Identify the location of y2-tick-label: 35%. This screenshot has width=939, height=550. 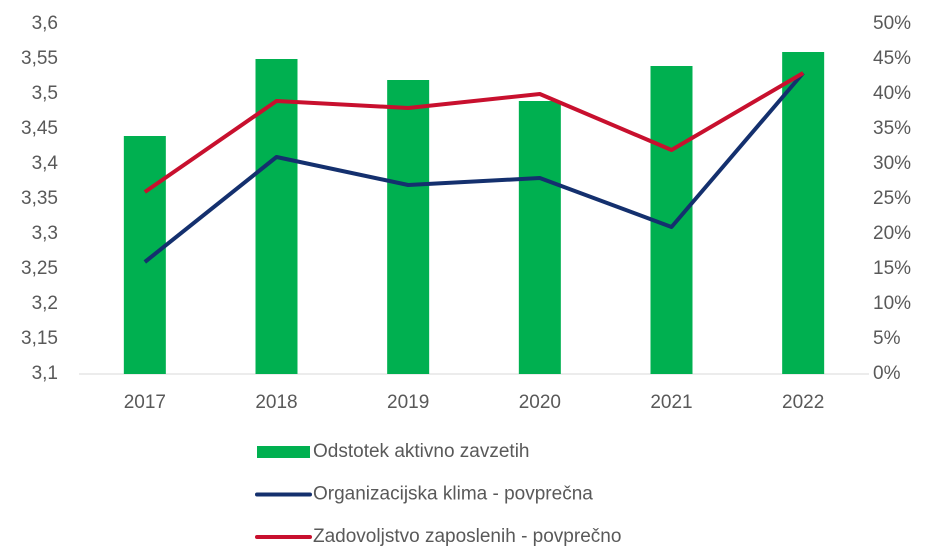
(892, 128).